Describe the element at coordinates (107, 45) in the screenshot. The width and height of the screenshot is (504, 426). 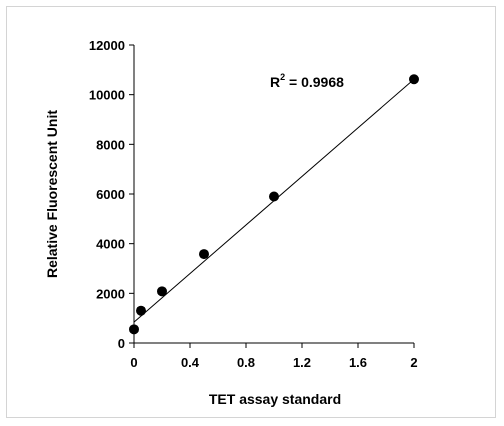
I see `y-tick-label: 12000` at that location.